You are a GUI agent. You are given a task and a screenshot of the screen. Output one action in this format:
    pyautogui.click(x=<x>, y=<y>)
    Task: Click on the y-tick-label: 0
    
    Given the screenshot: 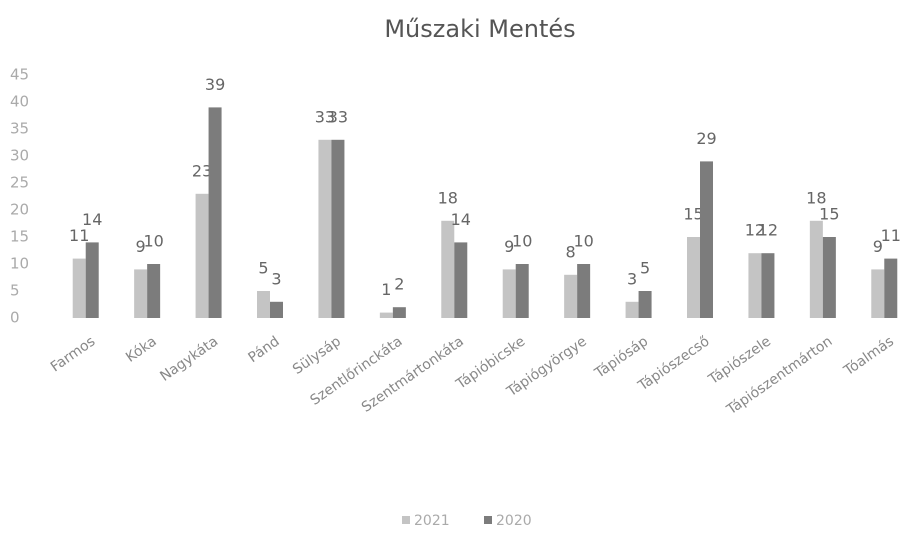 What is the action you would take?
    pyautogui.click(x=15, y=318)
    